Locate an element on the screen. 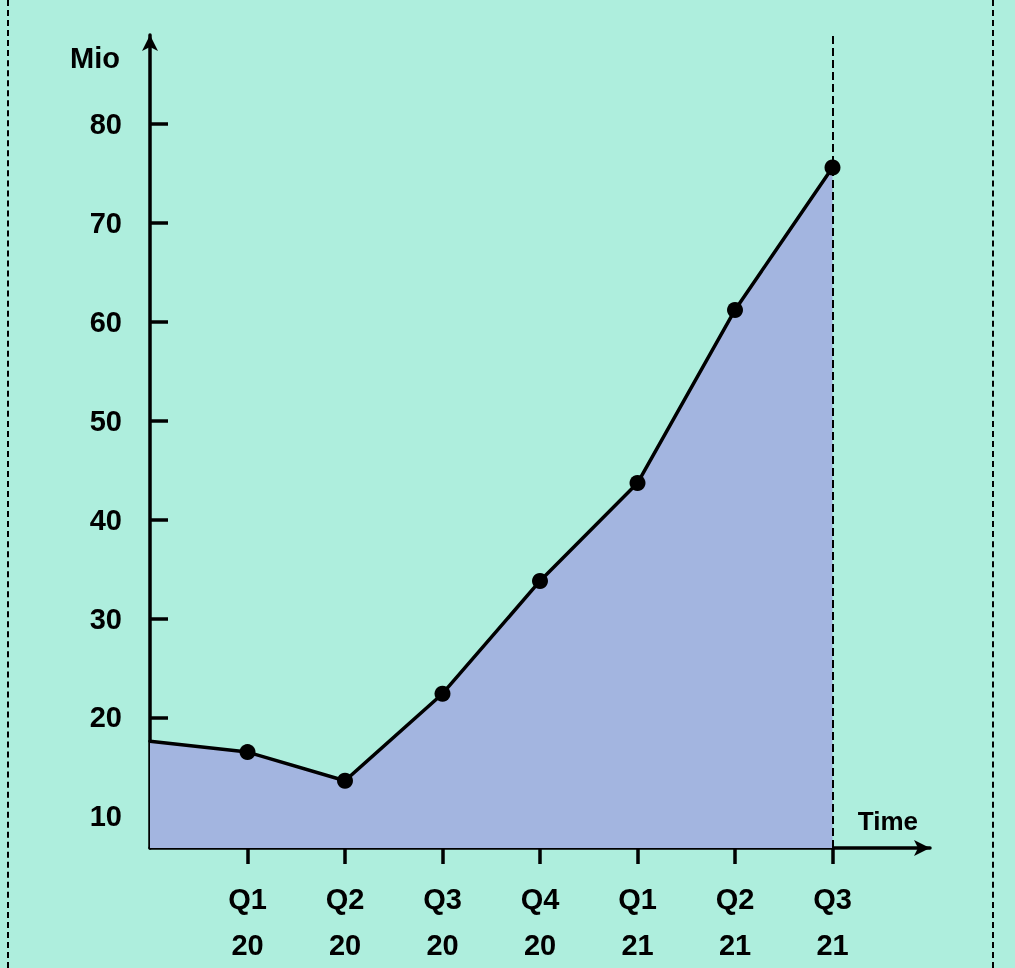  x-tick-label: Q1 20 is located at coordinates (247, 922).